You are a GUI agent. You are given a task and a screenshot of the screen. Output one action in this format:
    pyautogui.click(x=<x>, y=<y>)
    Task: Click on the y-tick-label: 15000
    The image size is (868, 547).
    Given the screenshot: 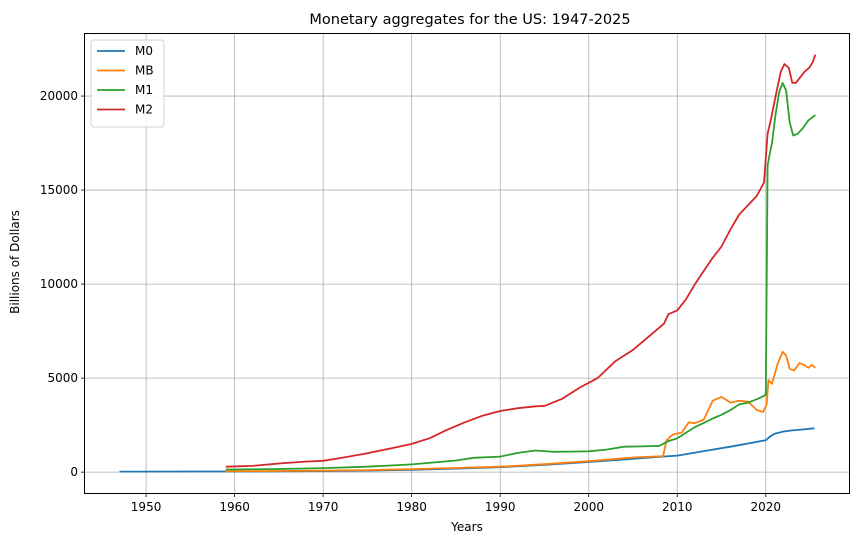 What is the action you would take?
    pyautogui.click(x=59, y=190)
    